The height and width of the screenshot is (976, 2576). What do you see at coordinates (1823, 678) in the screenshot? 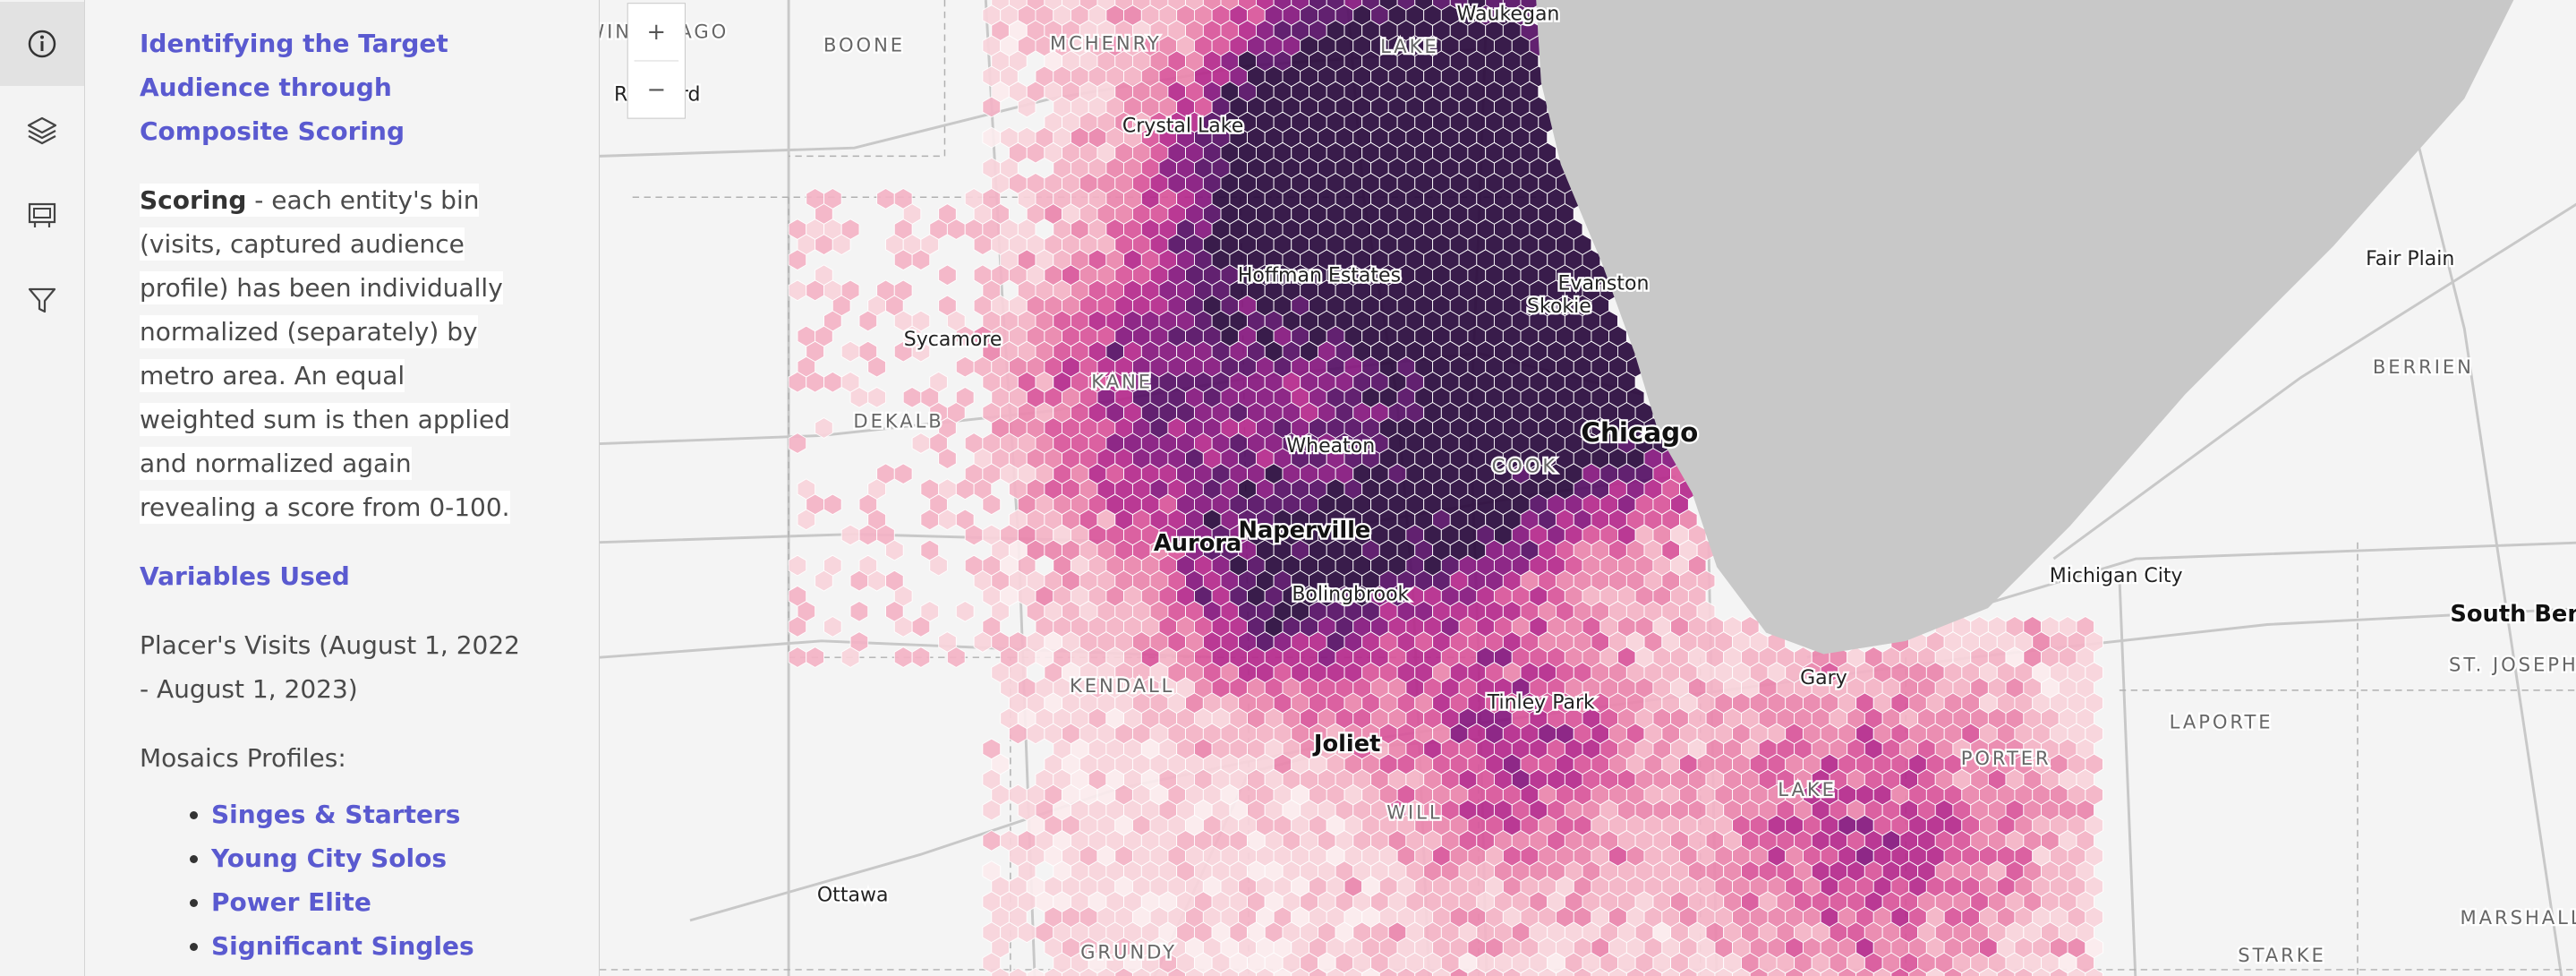
I see `map-label: Gary` at bounding box center [1823, 678].